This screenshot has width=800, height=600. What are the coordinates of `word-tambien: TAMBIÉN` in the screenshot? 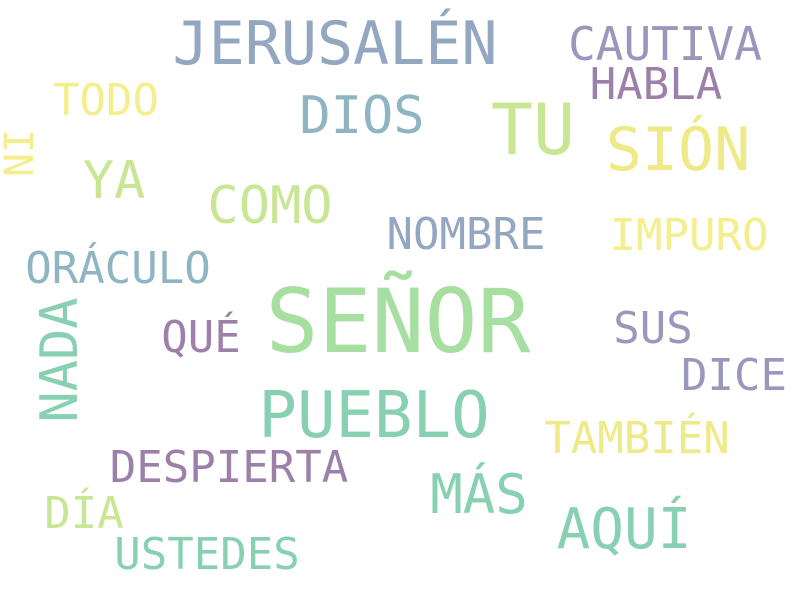 It's located at (637, 438).